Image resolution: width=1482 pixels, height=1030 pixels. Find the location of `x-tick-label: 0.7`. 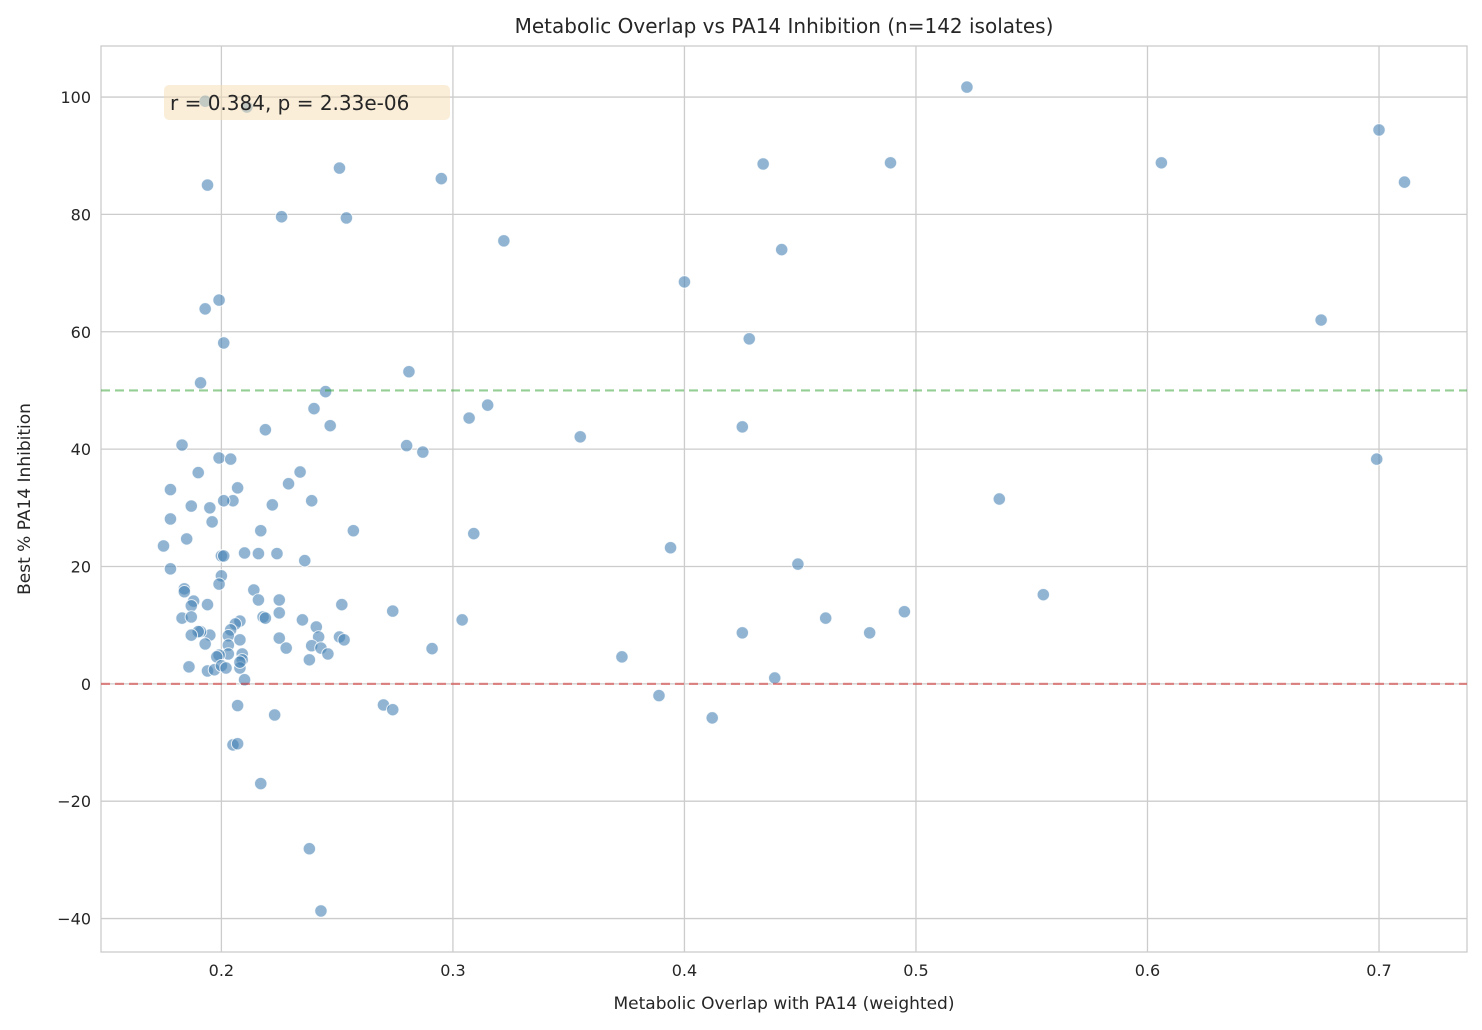

x-tick-label: 0.7 is located at coordinates (1378, 970).